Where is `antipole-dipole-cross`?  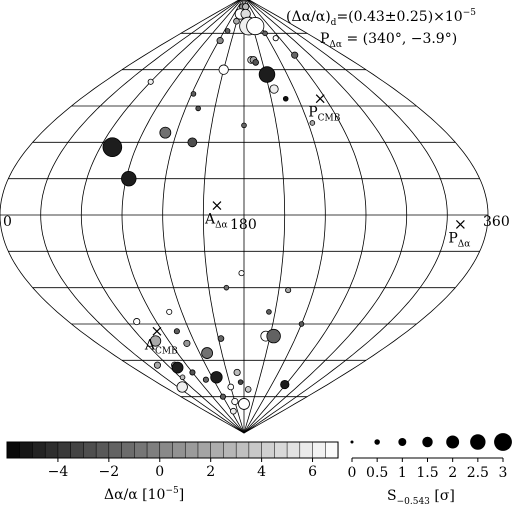 antipole-dipole-cross is located at coordinates (217, 205).